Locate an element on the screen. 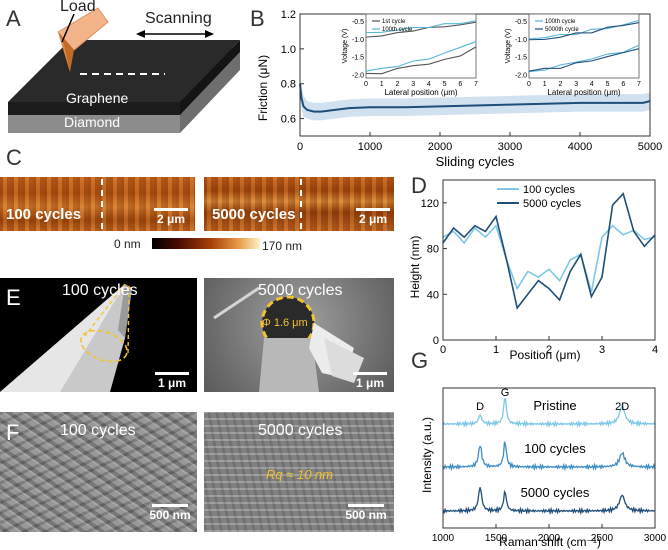 This screenshot has width=668, height=550. surface-label-5000: 5000 cycles is located at coordinates (300, 430).